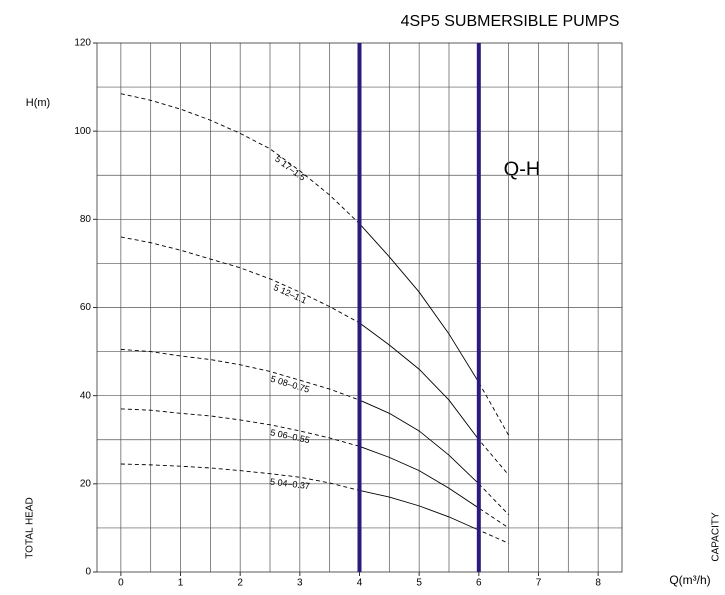 This screenshot has height=595, width=725. Describe the element at coordinates (38, 103) in the screenshot. I see `y-label: H(m)` at that location.